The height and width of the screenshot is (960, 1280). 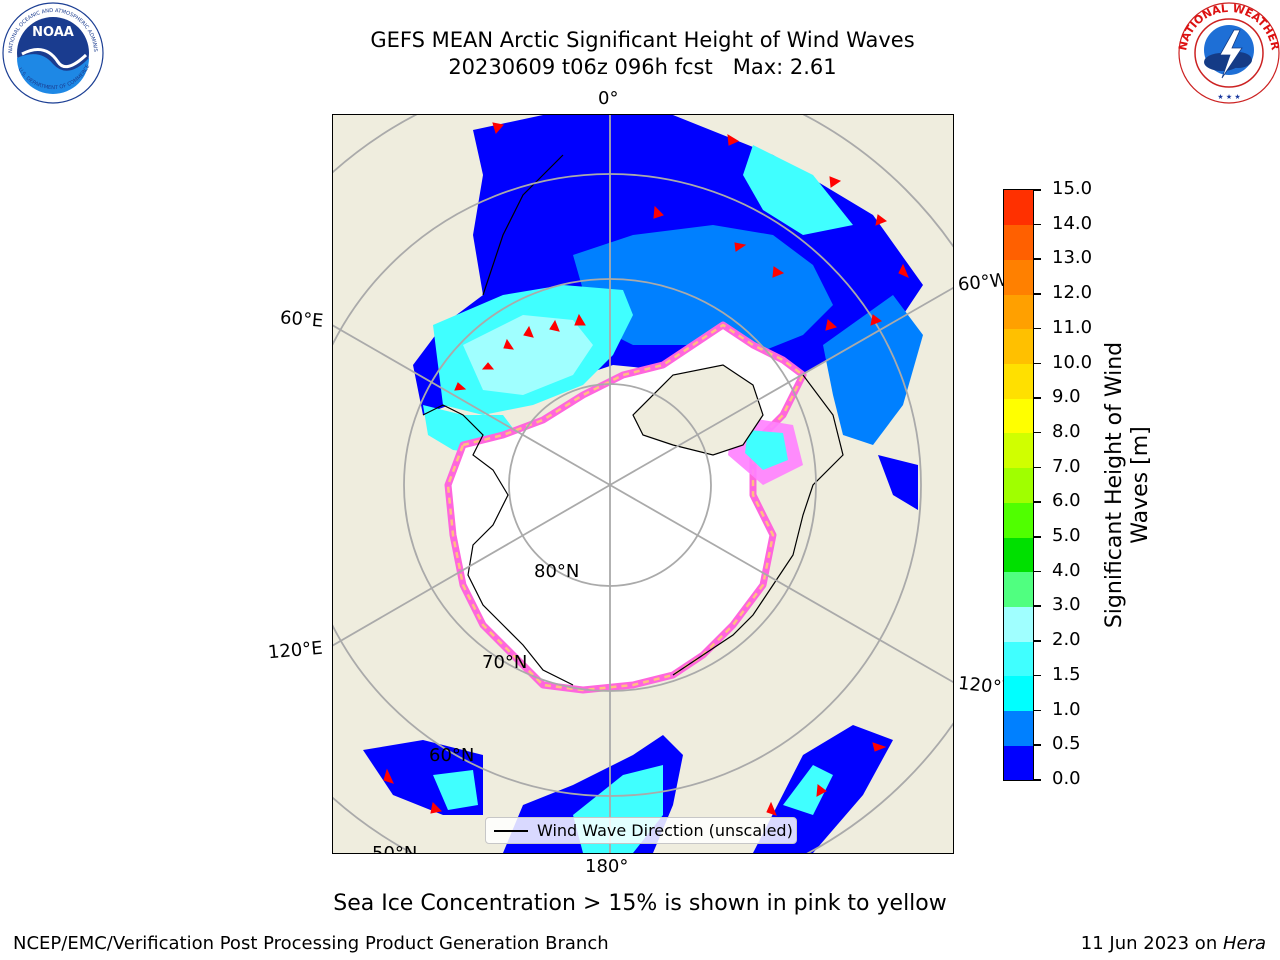 I want to click on colorbar-tick-label: 10.0, so click(x=1072, y=362).